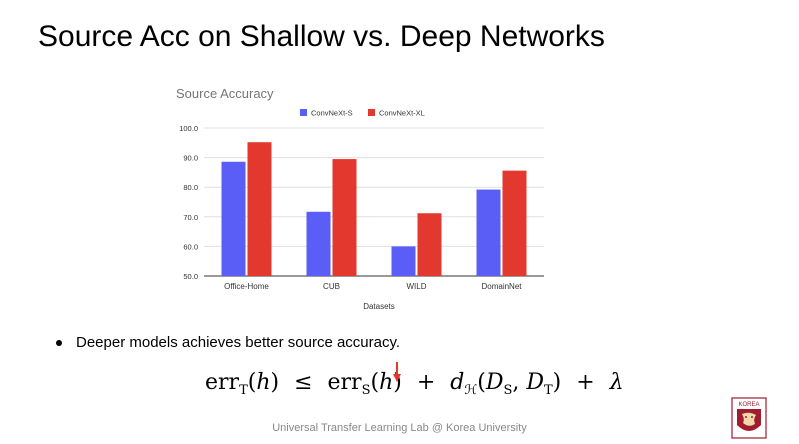  I want to click on bar-convnext-xl-domainnet, so click(514, 223).